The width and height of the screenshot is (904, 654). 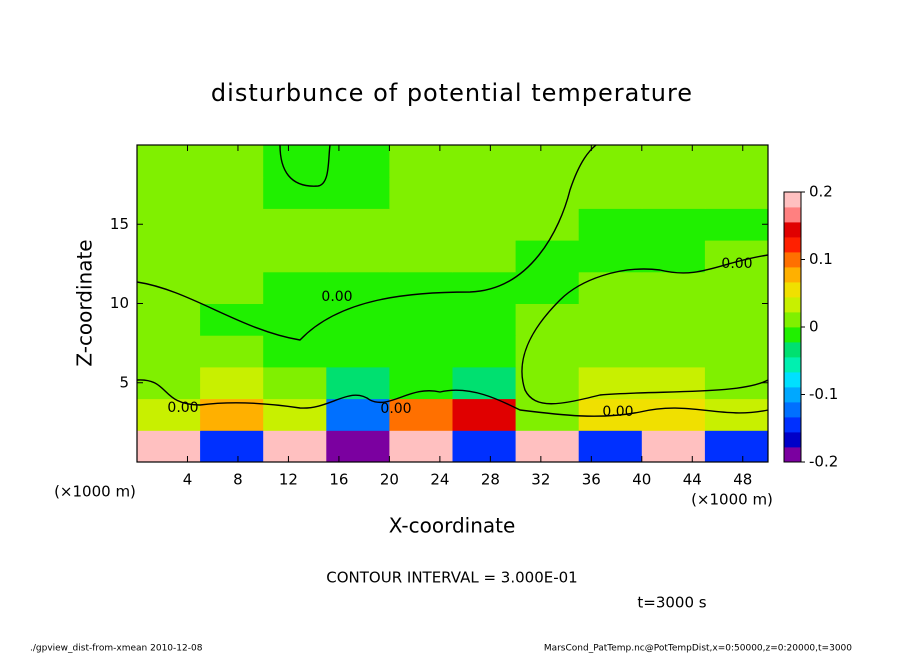 I want to click on x-tick-label: 44, so click(x=692, y=480).